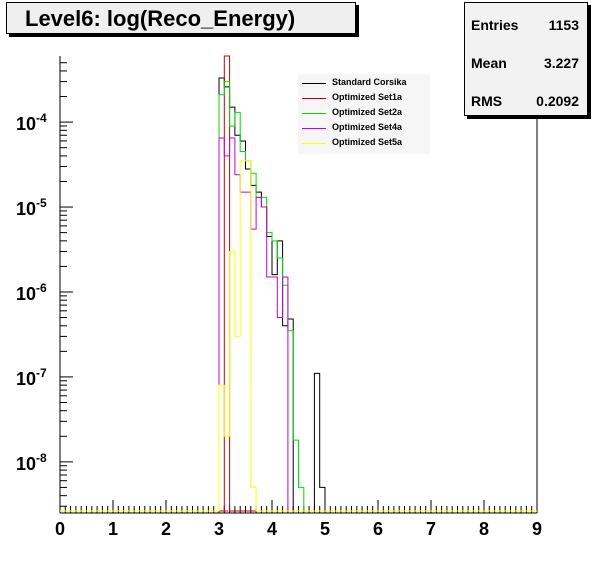 Image resolution: width=596 pixels, height=572 pixels. I want to click on legend-label: Optimized Set4a, so click(367, 127).